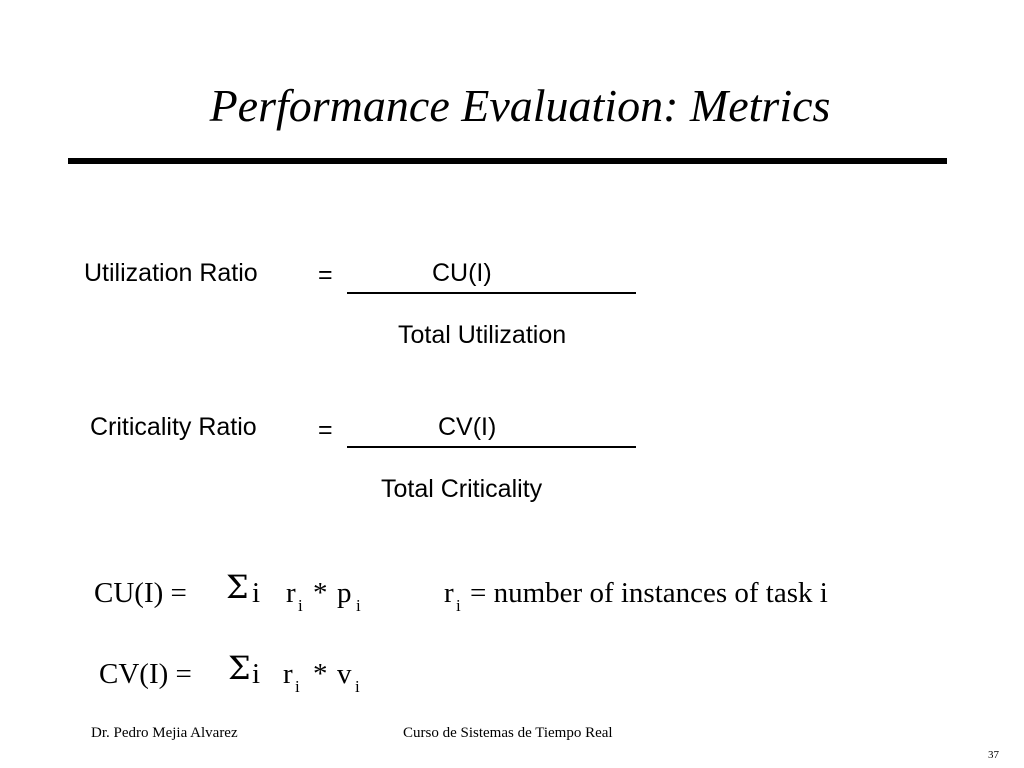  Describe the element at coordinates (482, 335) in the screenshot. I see `utilization-denominator: Total Utilization` at that location.